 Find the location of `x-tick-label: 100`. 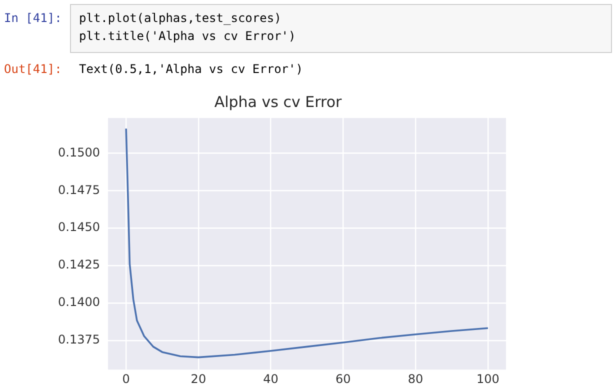

x-tick-label: 100 is located at coordinates (488, 379).